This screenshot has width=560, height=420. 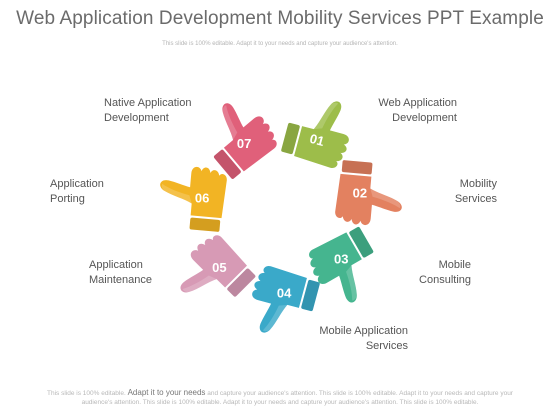 What do you see at coordinates (445, 272) in the screenshot?
I see `label-mobile-consulting: Mobile Consulting` at bounding box center [445, 272].